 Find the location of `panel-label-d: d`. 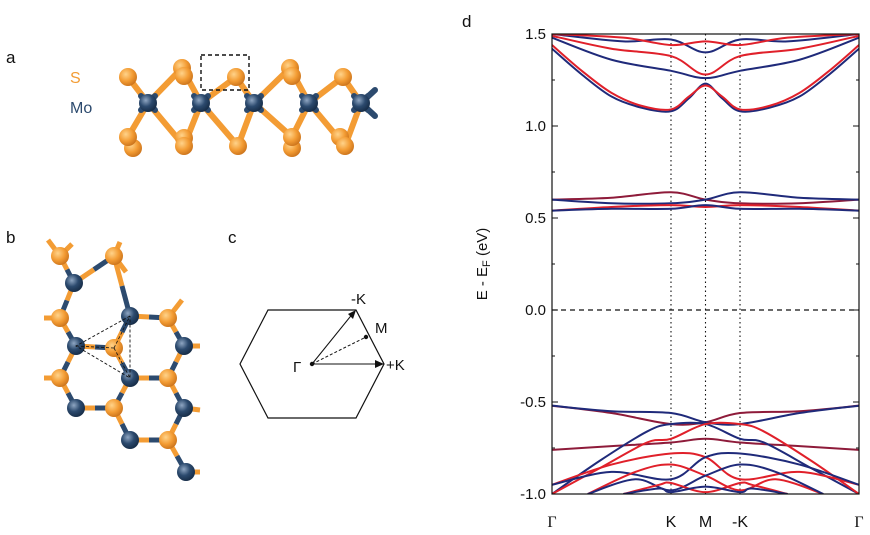

panel-label-d: d is located at coordinates (466, 21).